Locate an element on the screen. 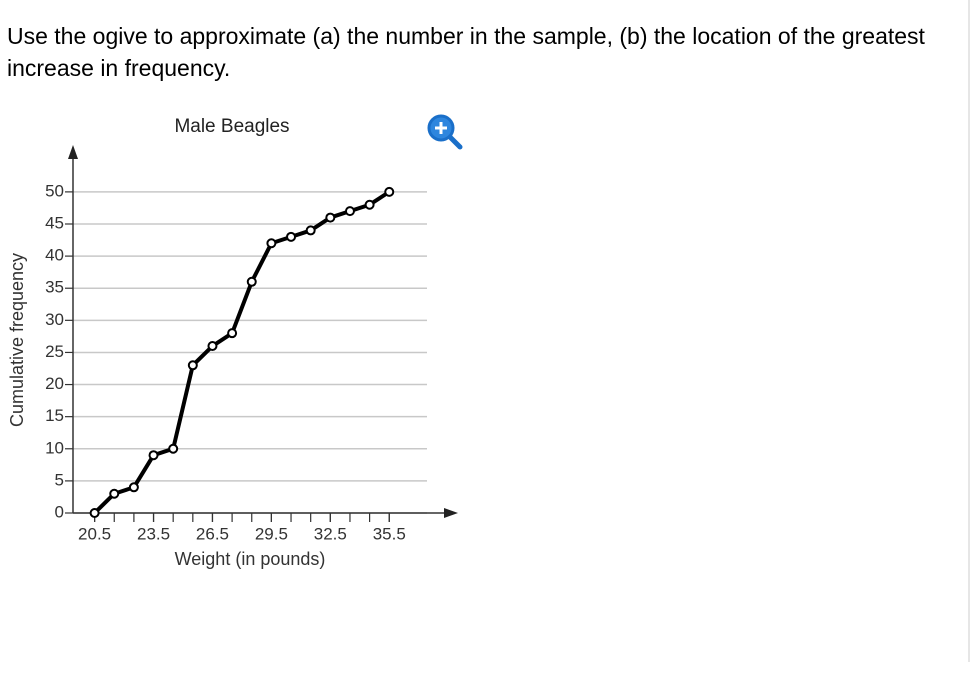  x-tick-label: 32.5 is located at coordinates (330, 533).